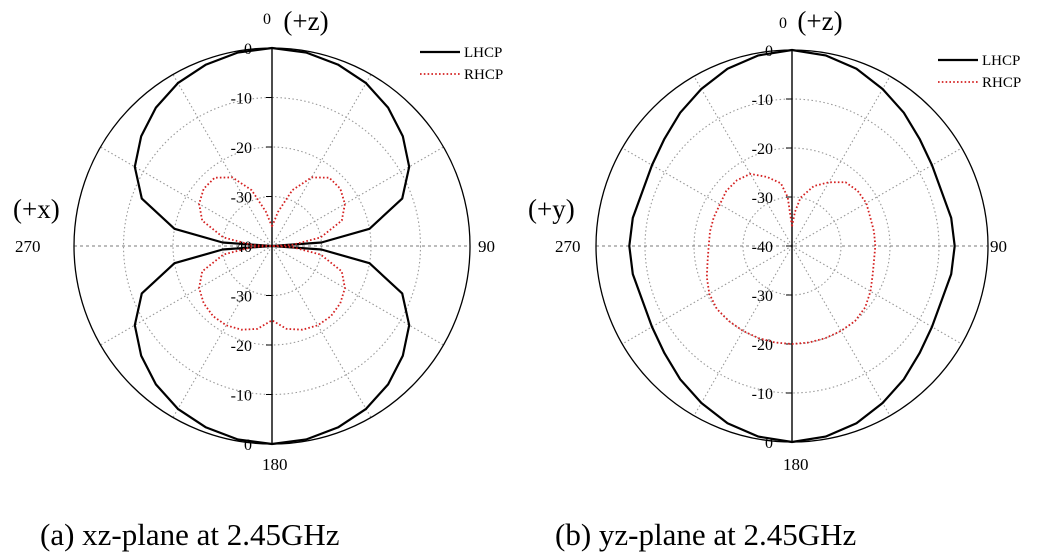 This screenshot has width=1038, height=556. Describe the element at coordinates (705, 534) in the screenshot. I see `figure-caption: (b) yz-plane at 2.45GHz` at that location.